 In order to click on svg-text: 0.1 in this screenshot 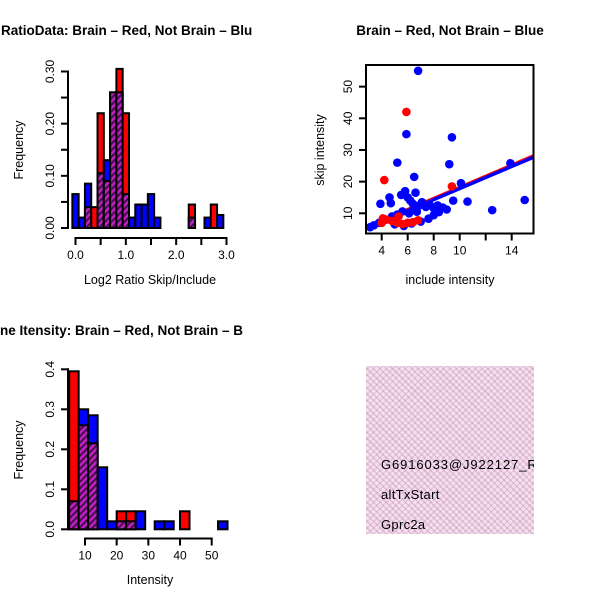, I will do `click(50, 489)`.